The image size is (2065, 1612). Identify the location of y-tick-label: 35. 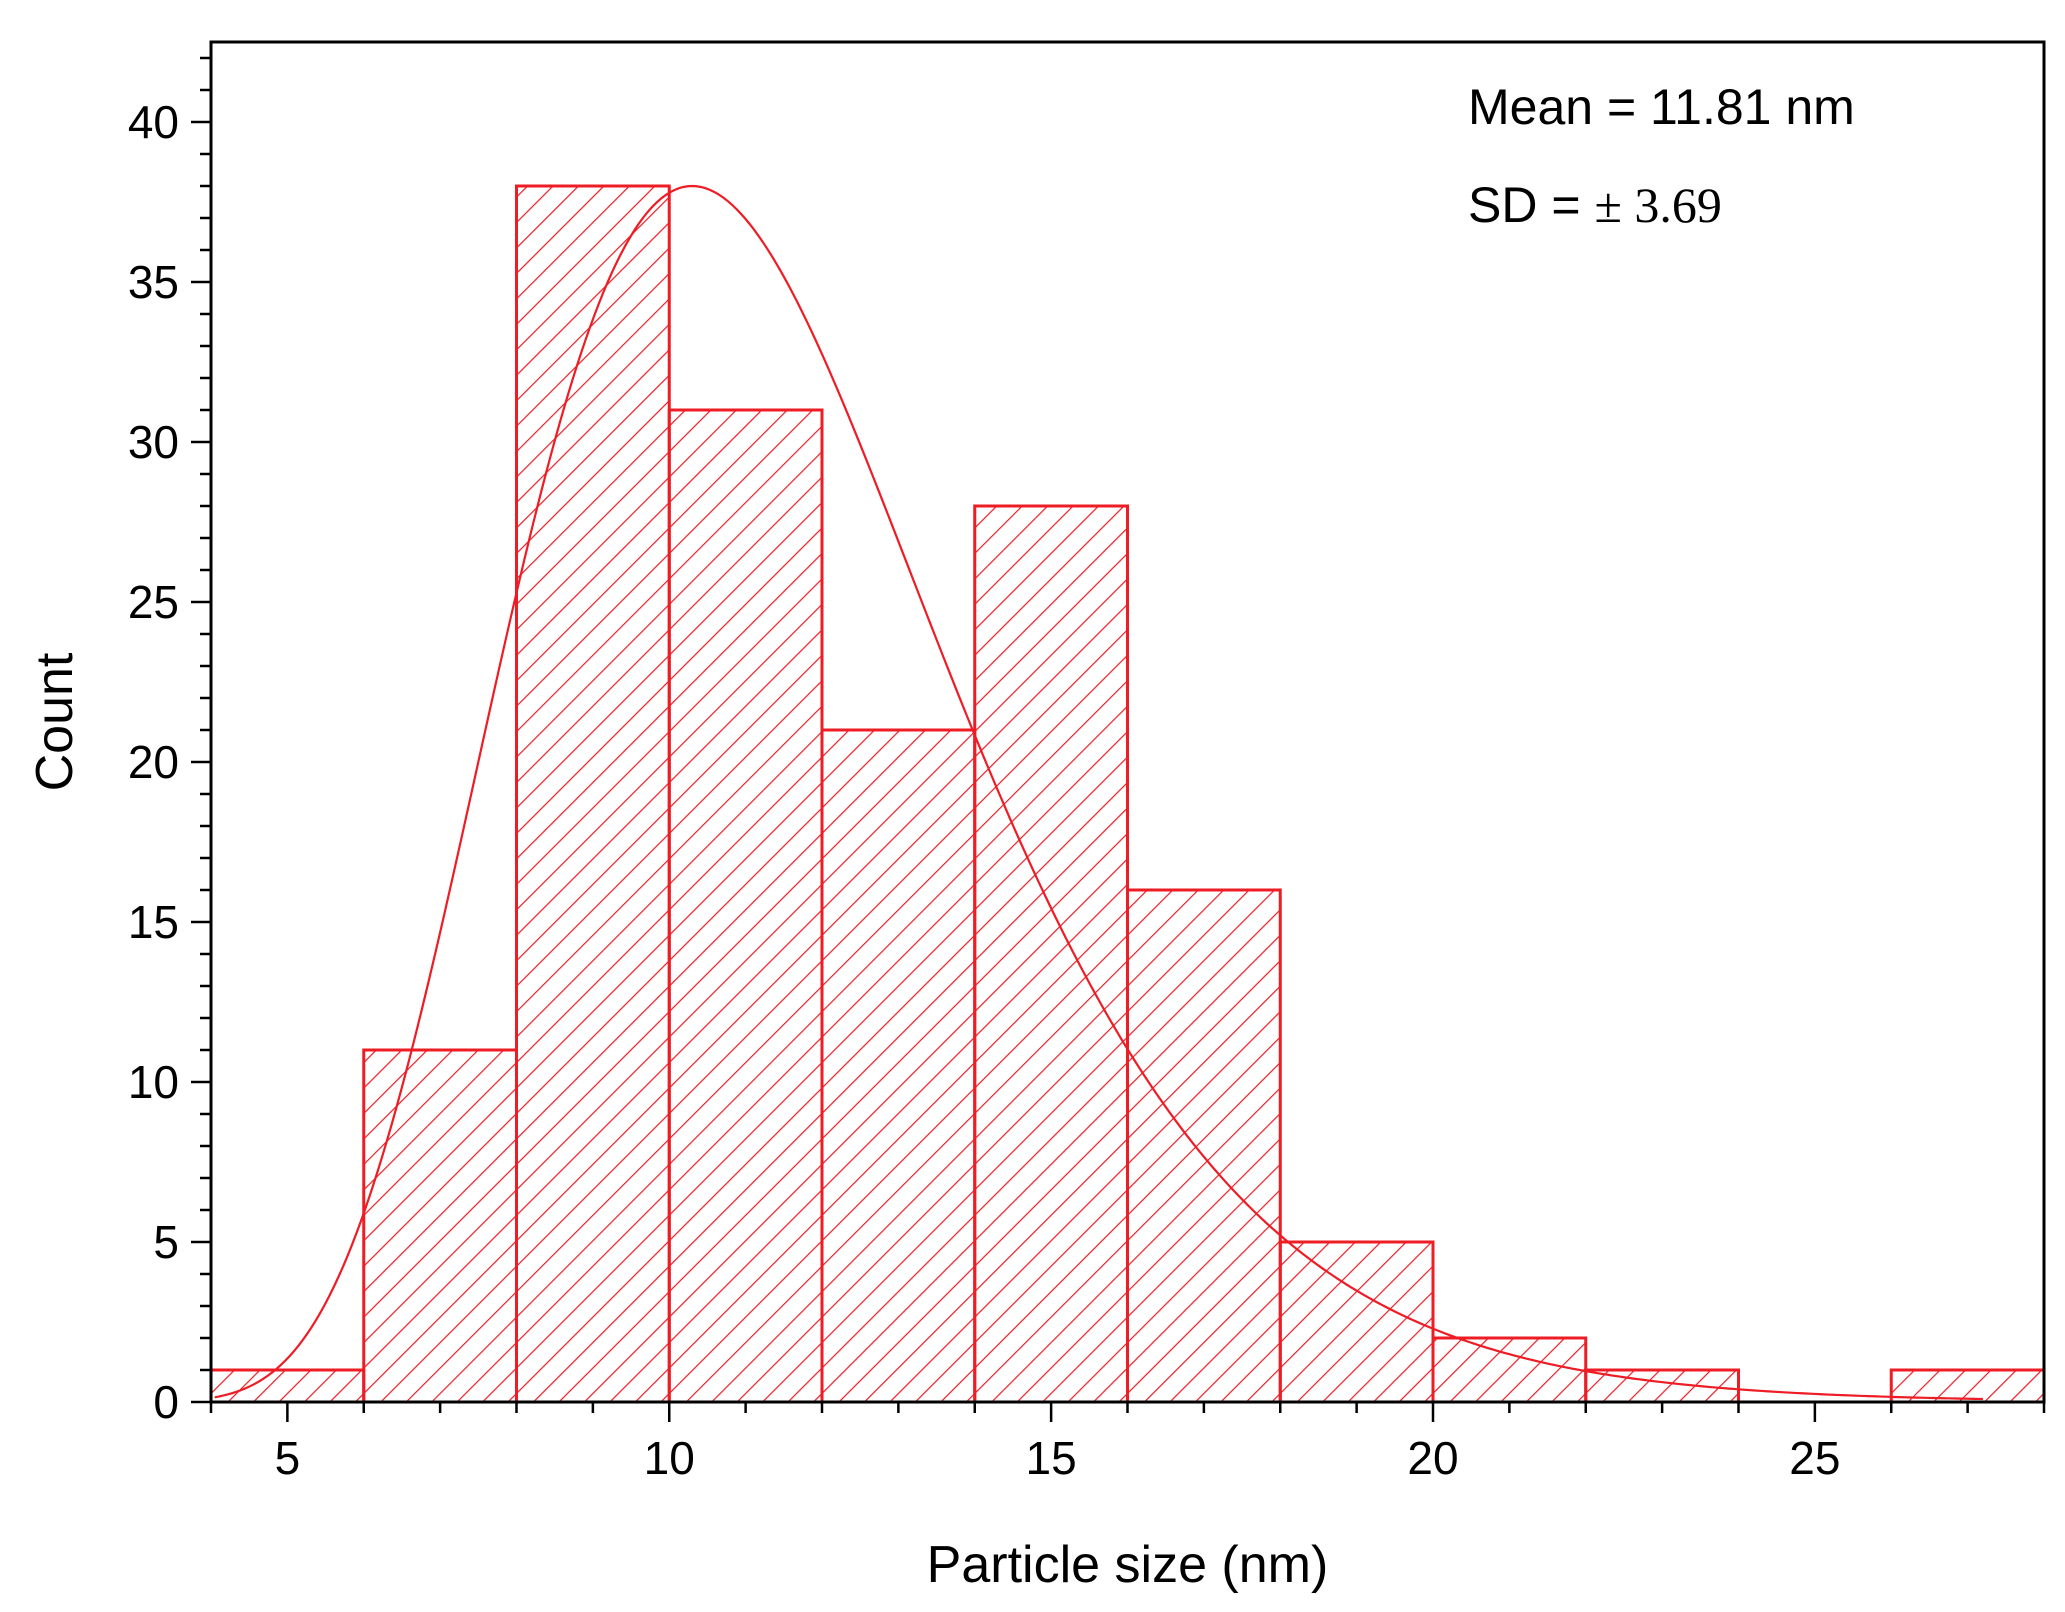
(153, 282).